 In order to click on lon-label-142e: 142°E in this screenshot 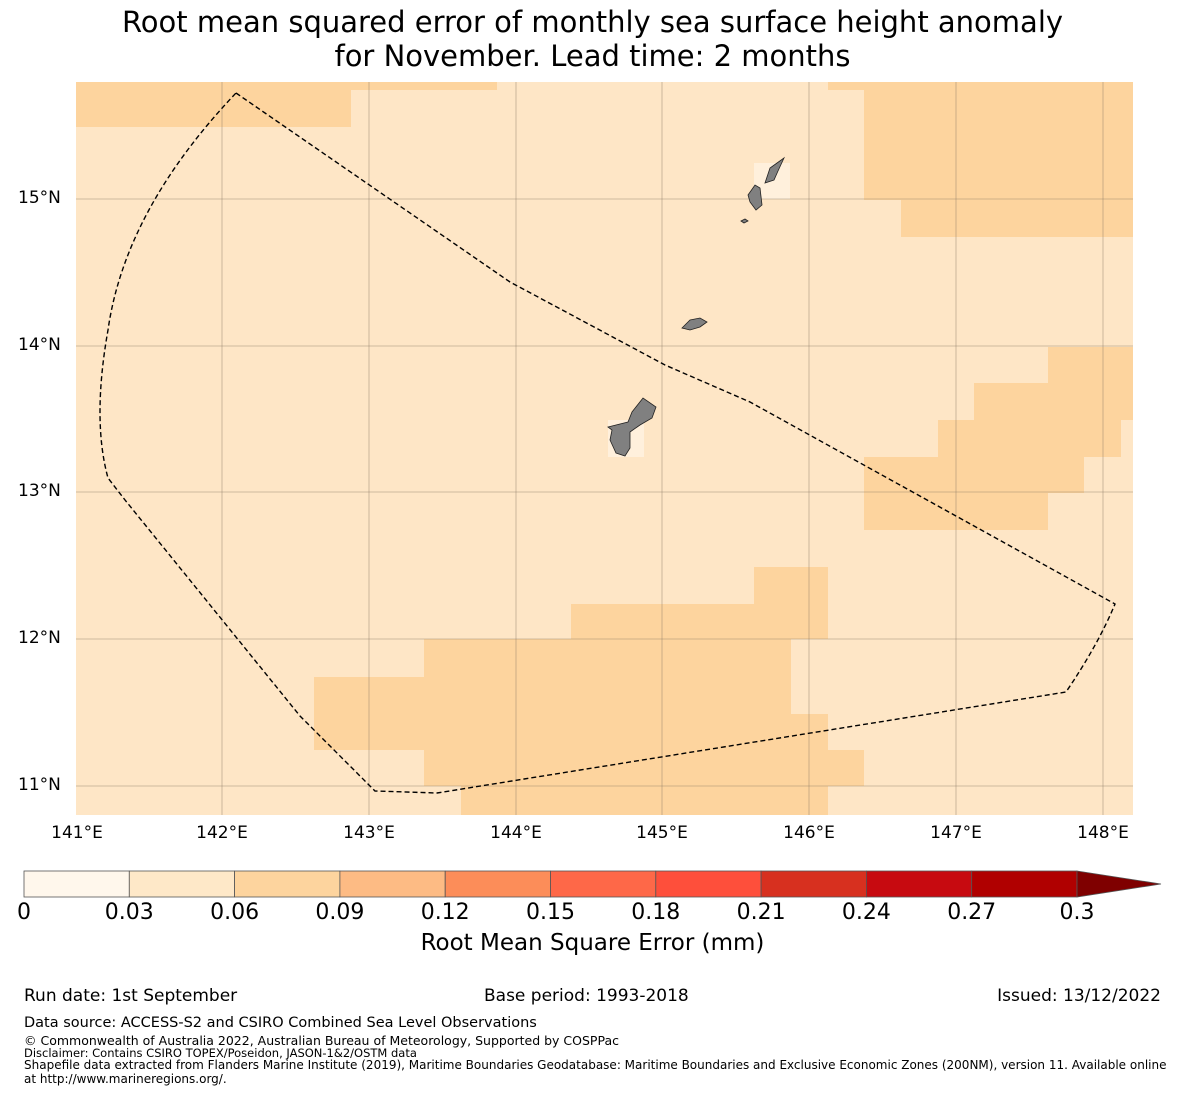, I will do `click(222, 833)`.